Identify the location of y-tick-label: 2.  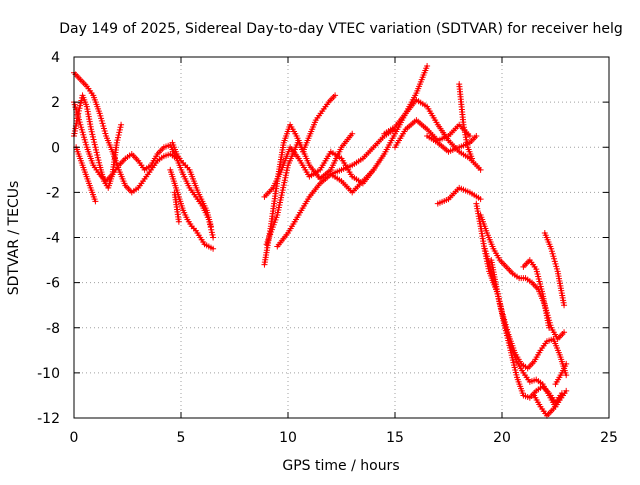
(55, 103).